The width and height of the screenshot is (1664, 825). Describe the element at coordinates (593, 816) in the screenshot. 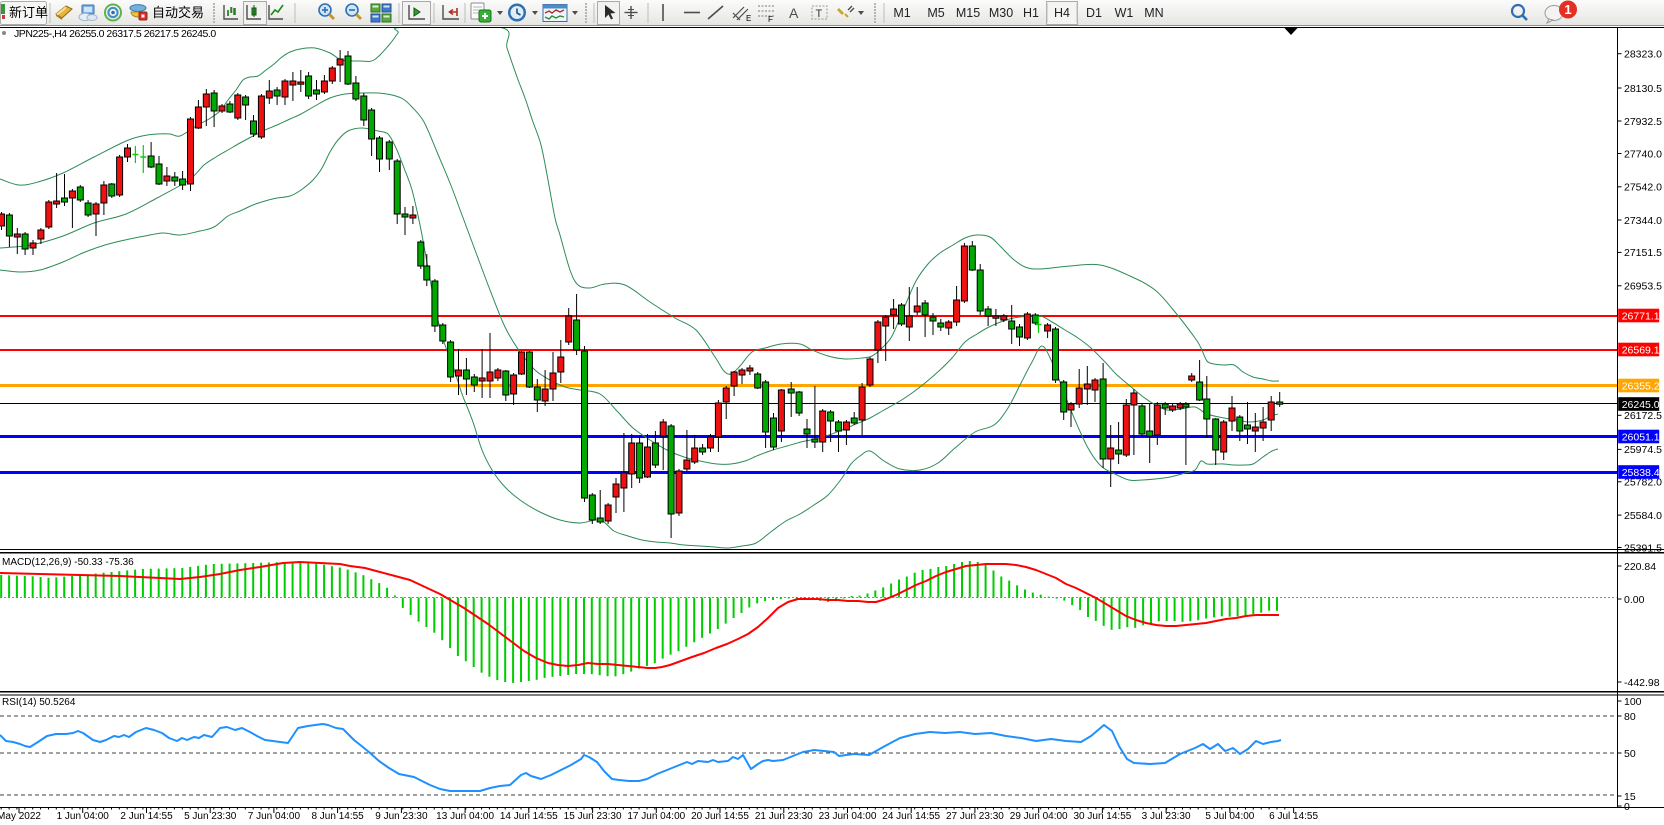

I see `svg-text: 15 Jun 23:30` at that location.